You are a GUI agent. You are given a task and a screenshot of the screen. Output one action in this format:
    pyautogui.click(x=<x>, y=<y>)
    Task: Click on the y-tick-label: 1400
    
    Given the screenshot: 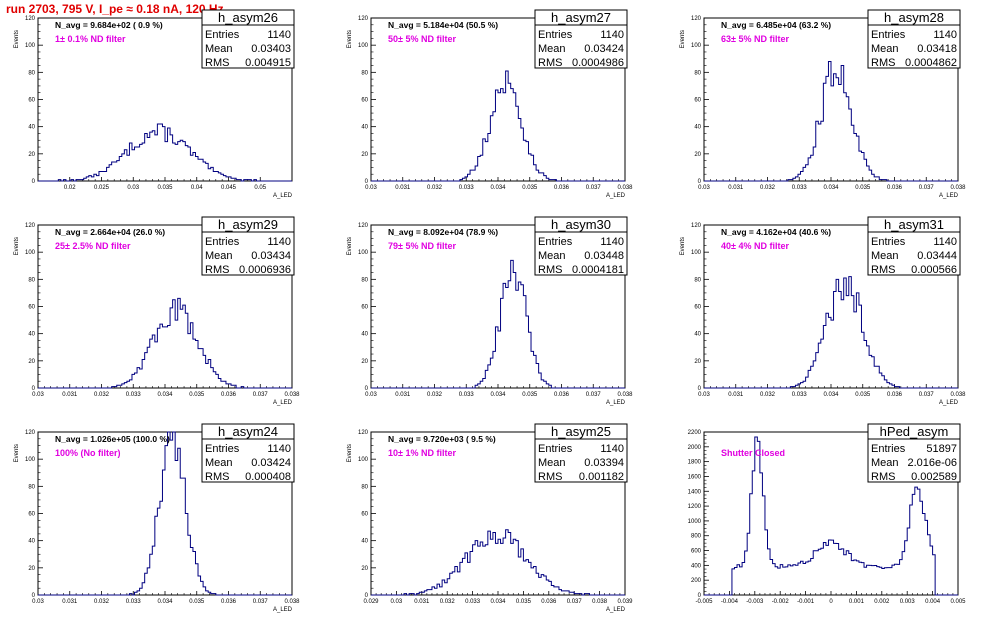 What is the action you would take?
    pyautogui.click(x=695, y=492)
    